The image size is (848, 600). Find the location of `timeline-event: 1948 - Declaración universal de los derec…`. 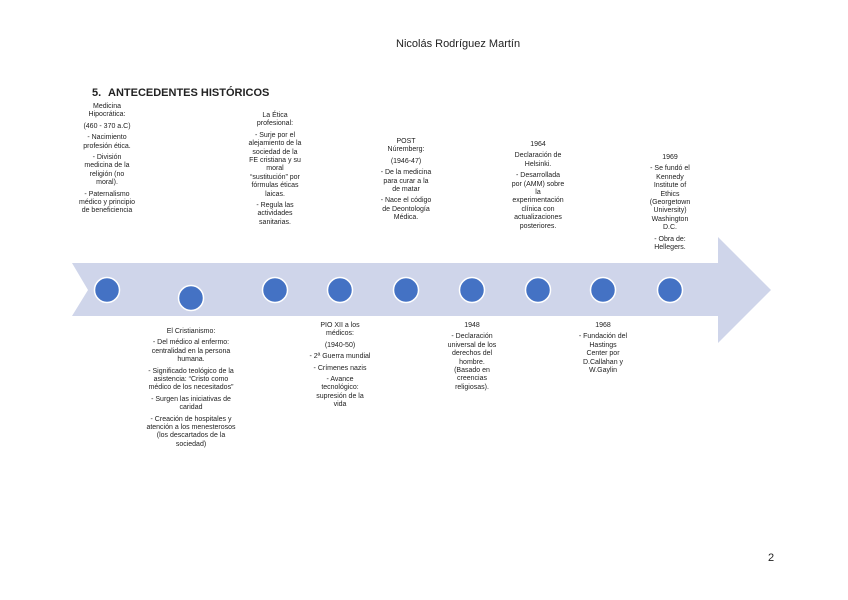

timeline-event: 1948 - Declaración universal de los derec… is located at coordinates (472, 358).